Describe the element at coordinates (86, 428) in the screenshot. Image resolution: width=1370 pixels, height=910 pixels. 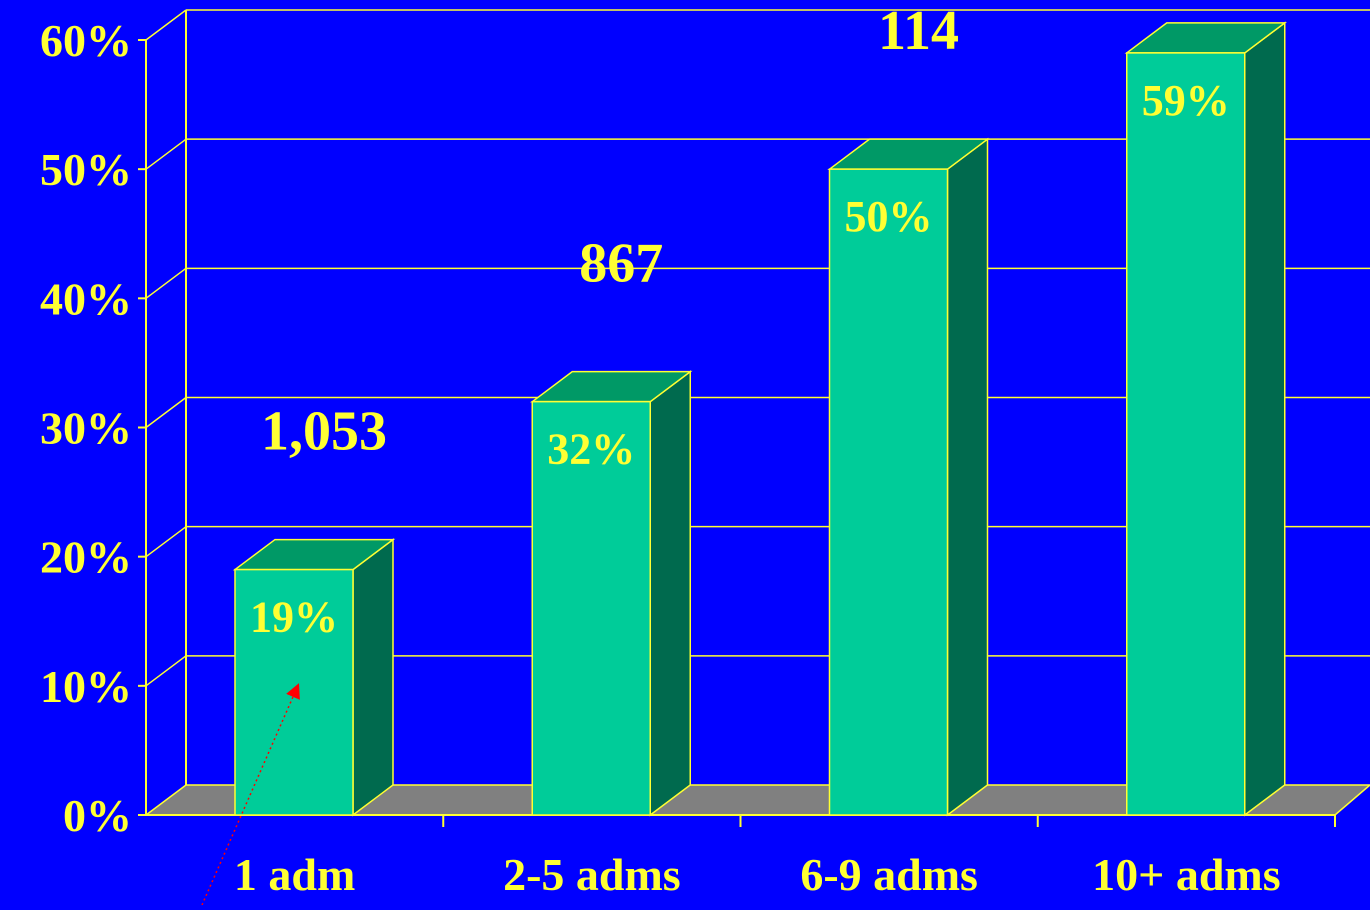
I see `y-tick-label: 30%` at that location.